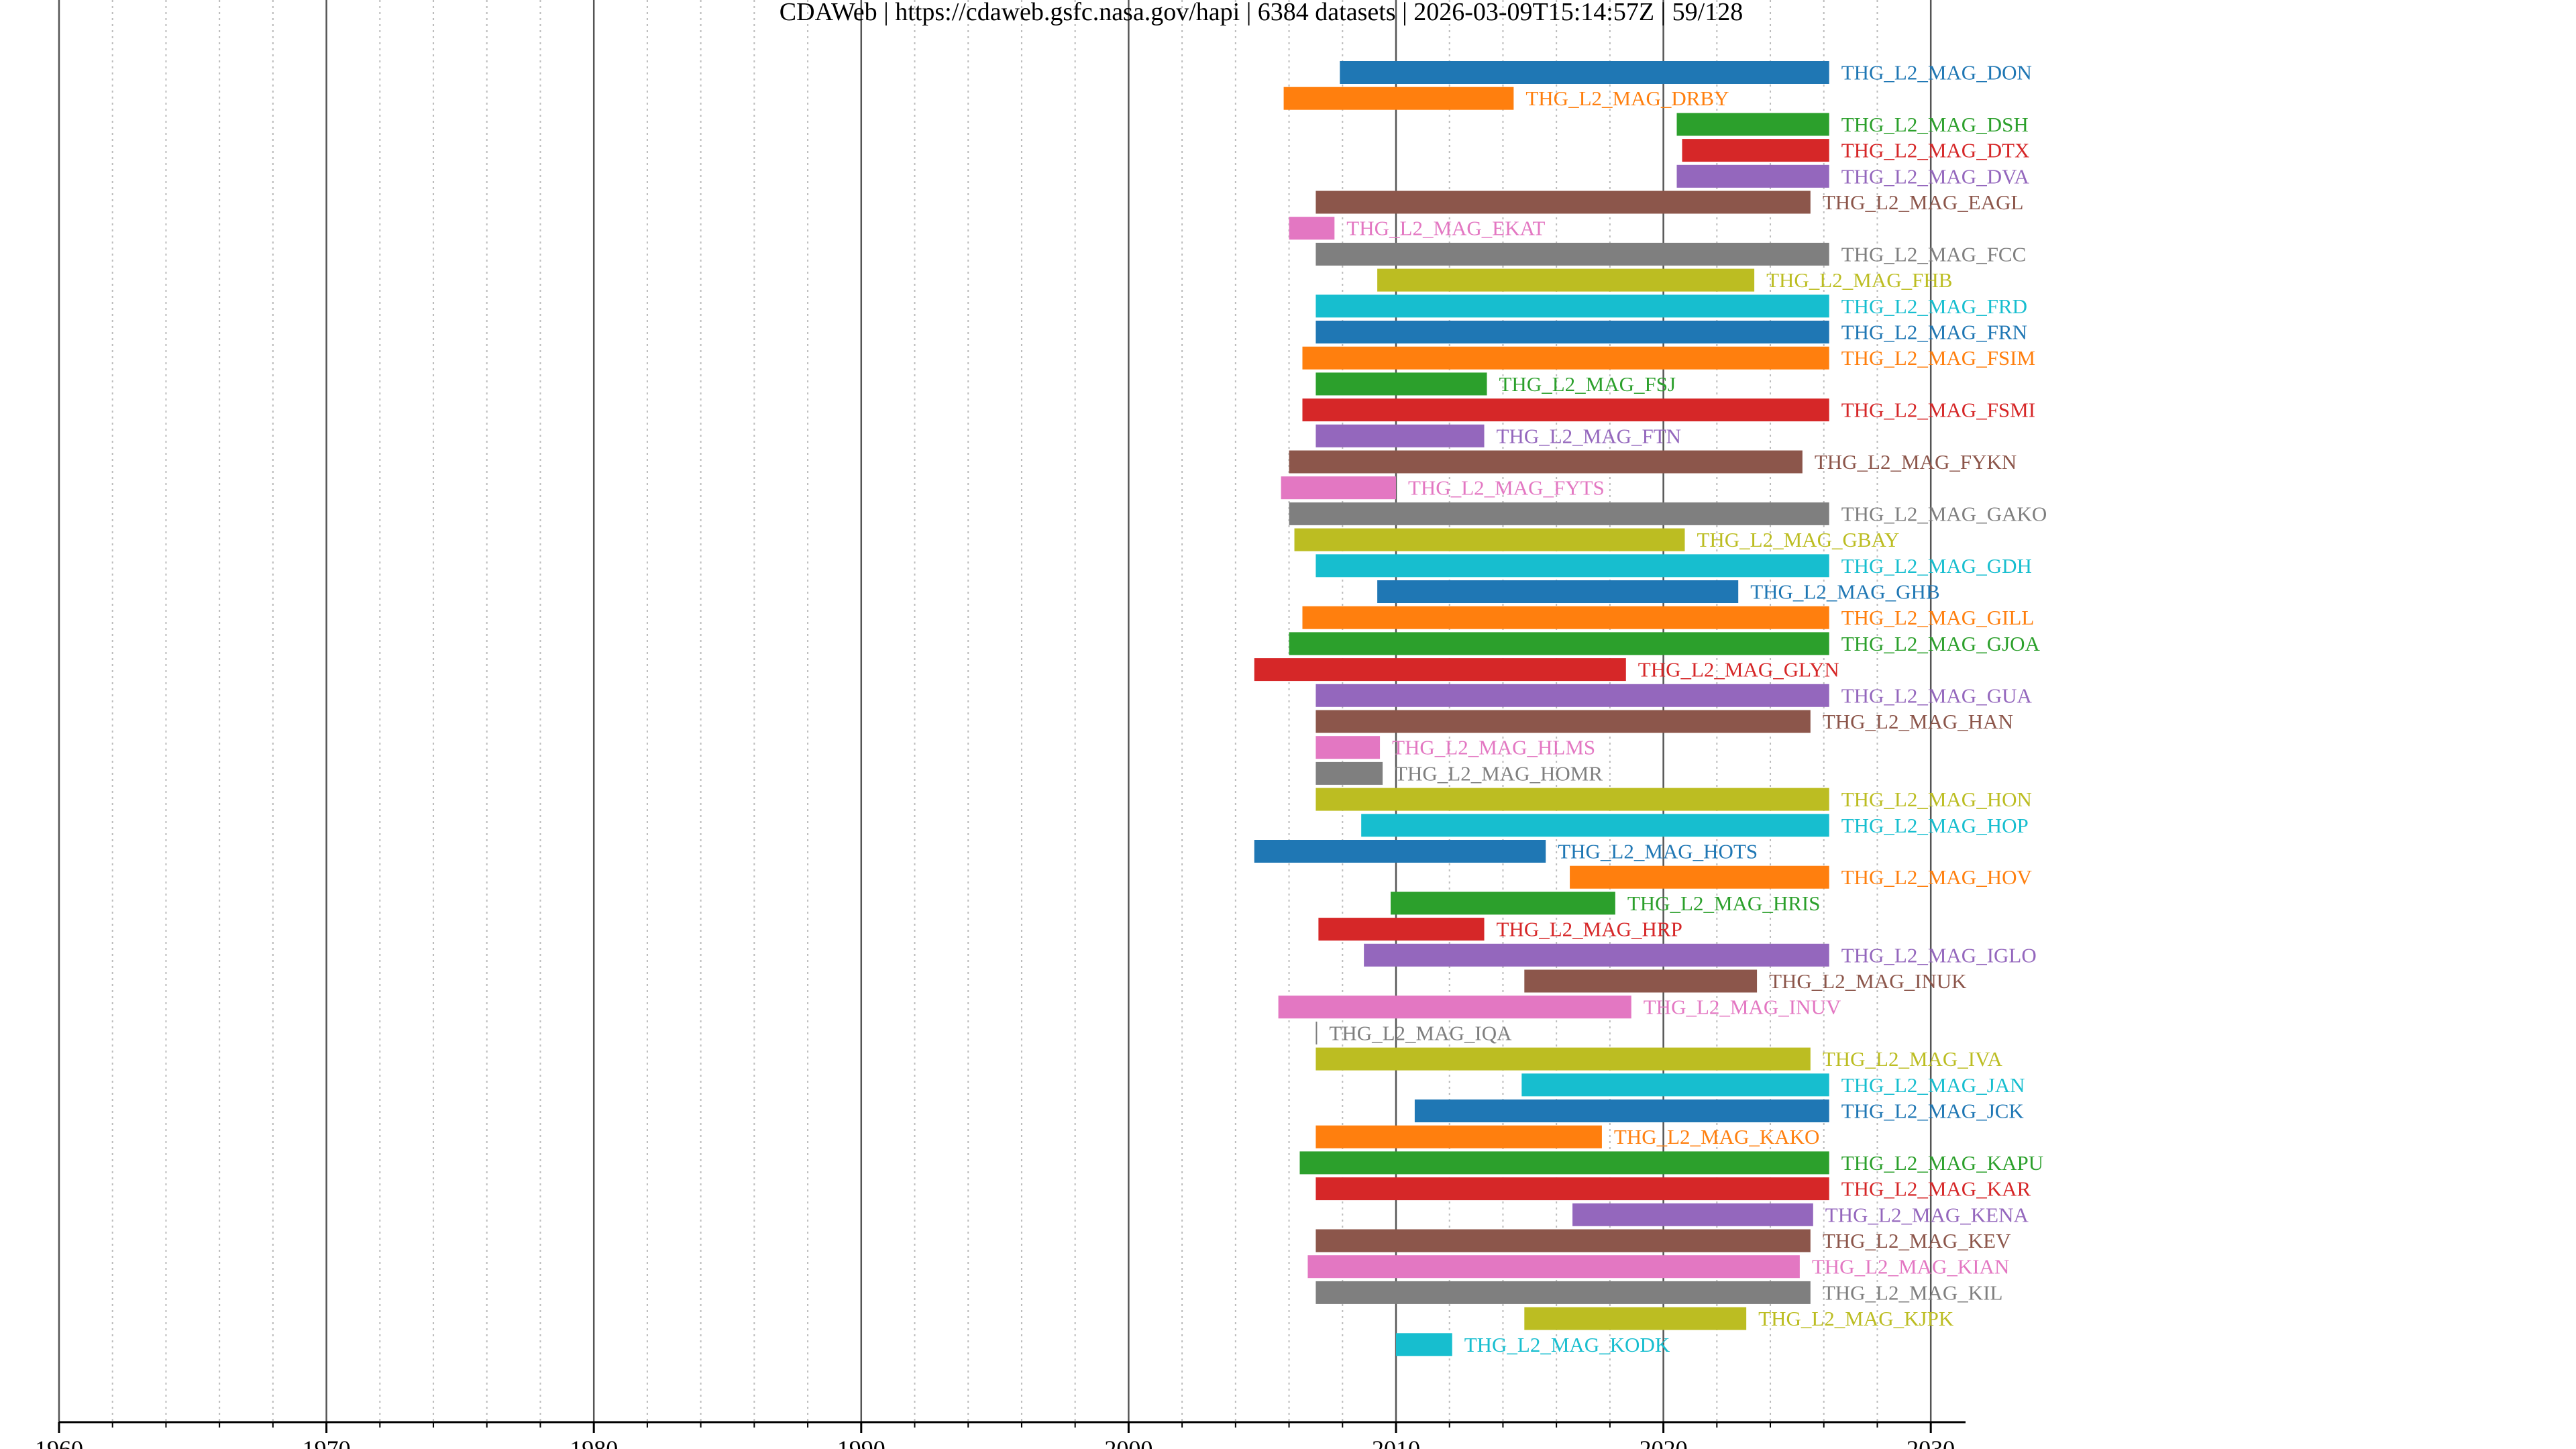 This screenshot has height=1449, width=2576. What do you see at coordinates (1937, 877) in the screenshot?
I see `dataset-label: THG_L2_MAG_HOV` at bounding box center [1937, 877].